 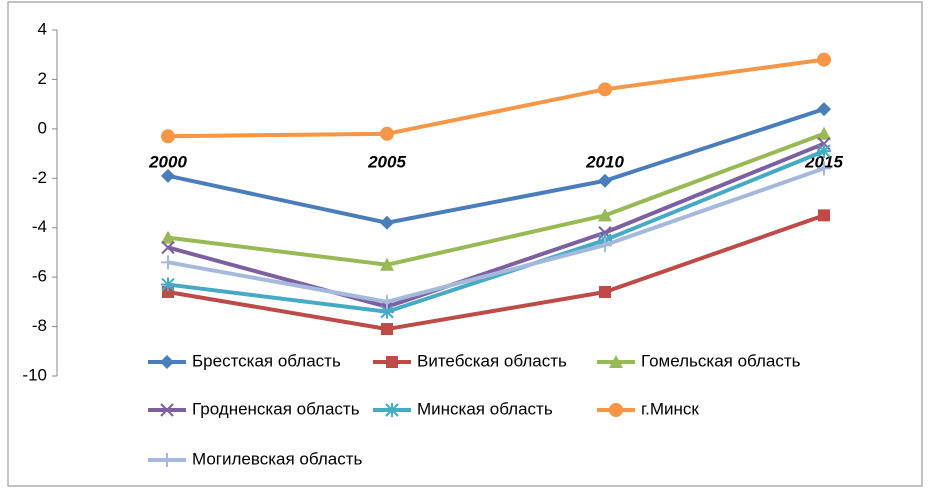 What do you see at coordinates (39, 226) in the screenshot?
I see `y-tick-label: -4` at bounding box center [39, 226].